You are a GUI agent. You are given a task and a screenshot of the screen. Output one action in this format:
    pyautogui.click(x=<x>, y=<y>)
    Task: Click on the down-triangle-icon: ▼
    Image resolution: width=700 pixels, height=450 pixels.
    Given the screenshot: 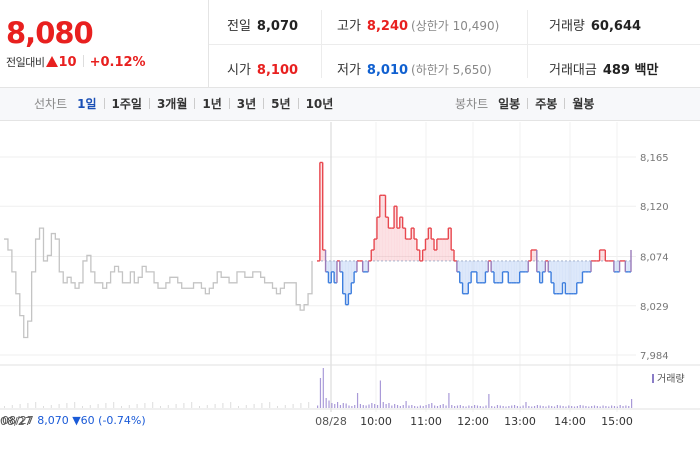 What is the action you would take?
    pyautogui.click(x=76, y=420)
    